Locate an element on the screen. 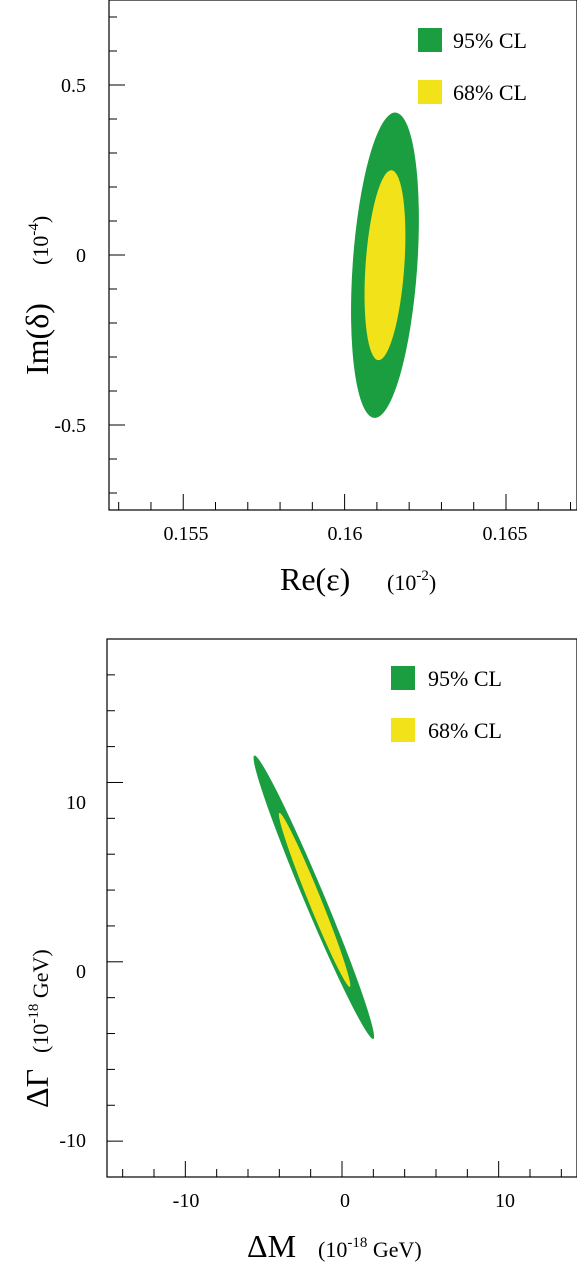  chart-1-contours is located at coordinates (385, 265).